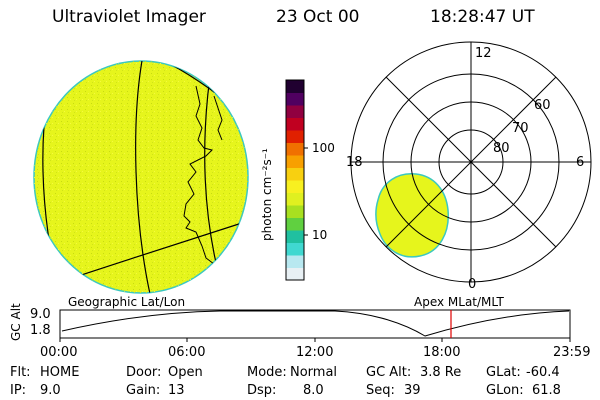 The width and height of the screenshot is (600, 400). Describe the element at coordinates (40, 330) in the screenshot. I see `altitude-y-min: 1.8` at that location.